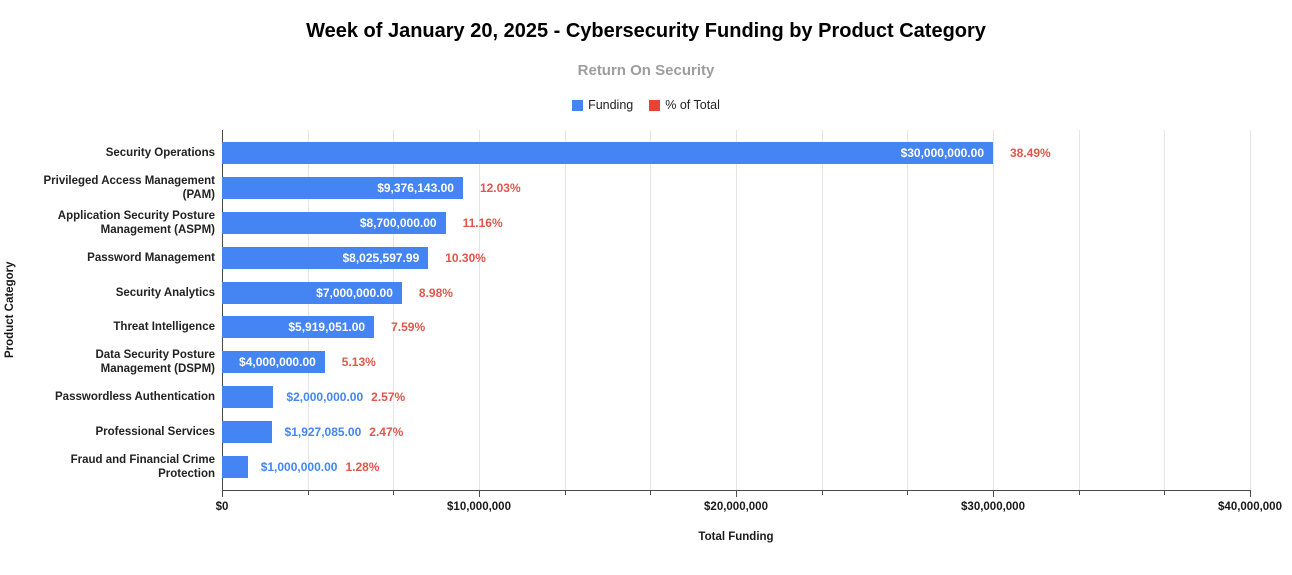 Image resolution: width=1292 pixels, height=575 pixels. Describe the element at coordinates (325, 257) in the screenshot. I see `funding-bar: $8,025,597.99` at that location.